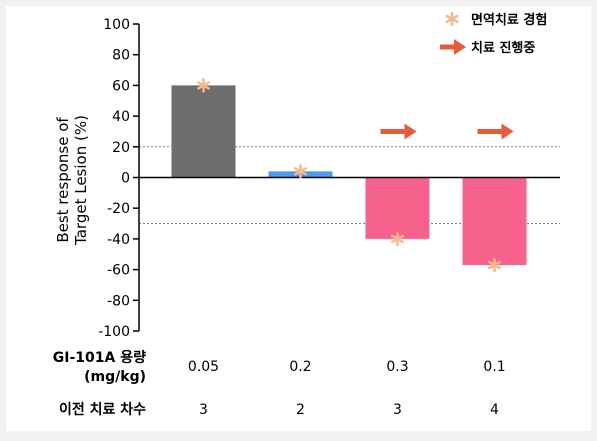  What do you see at coordinates (509, 20) in the screenshot?
I see `legend-label-immunotherapy: 면역치료 경험` at bounding box center [509, 20].